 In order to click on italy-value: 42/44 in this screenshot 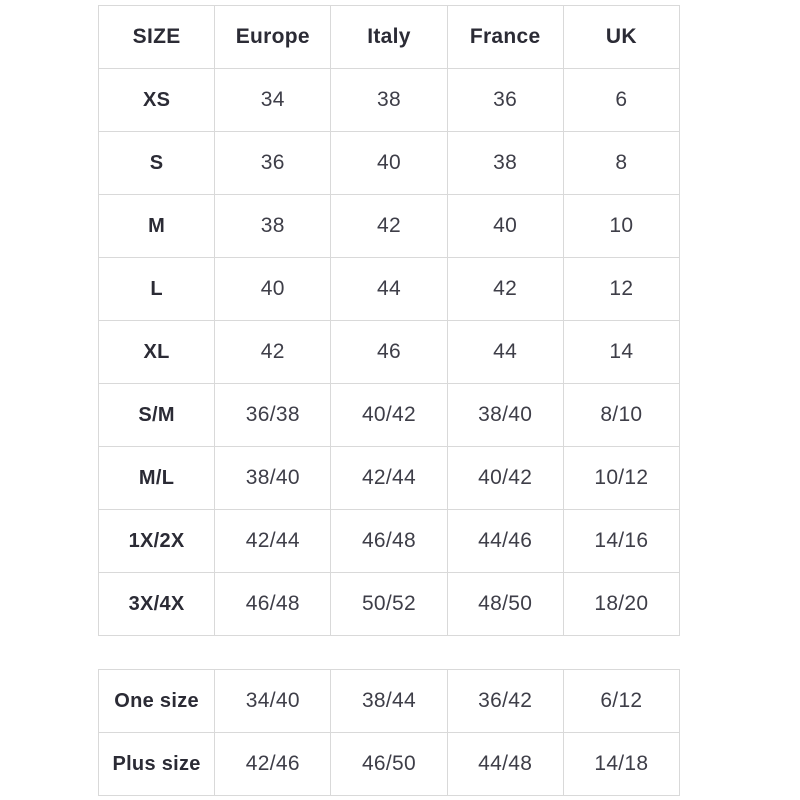, I will do `click(389, 478)`.